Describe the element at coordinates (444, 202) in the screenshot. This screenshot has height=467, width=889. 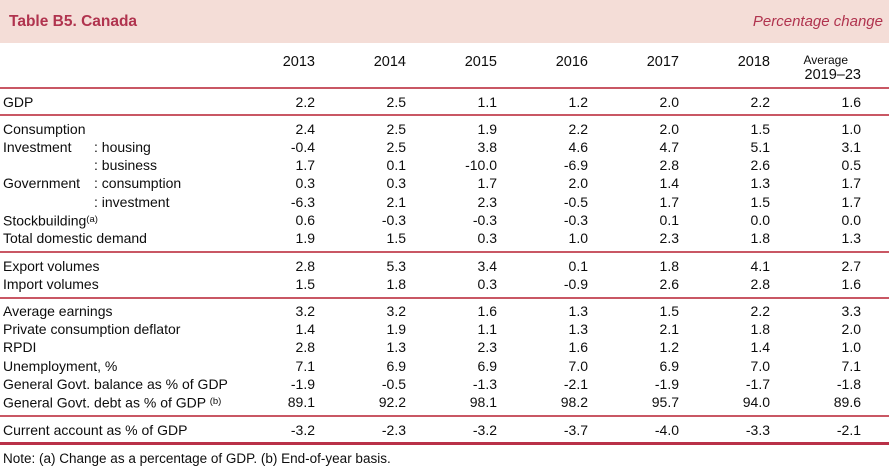
I see `table-row: : investment -6.3 2.1 2.3 -0.5 1.7 1.5 1.7` at that location.